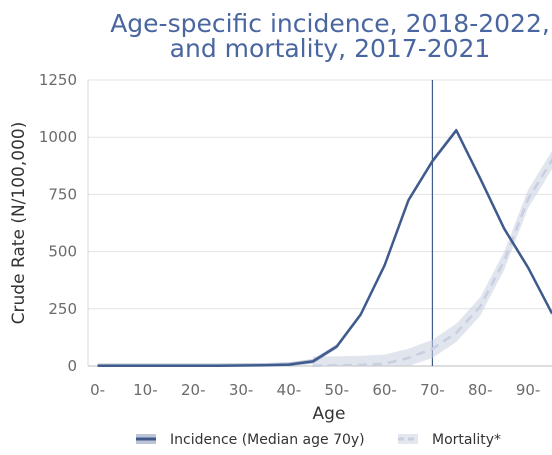 The image size is (552, 455). I want to click on legend-incidence-label: Incidence (Median age 70y), so click(267, 440).